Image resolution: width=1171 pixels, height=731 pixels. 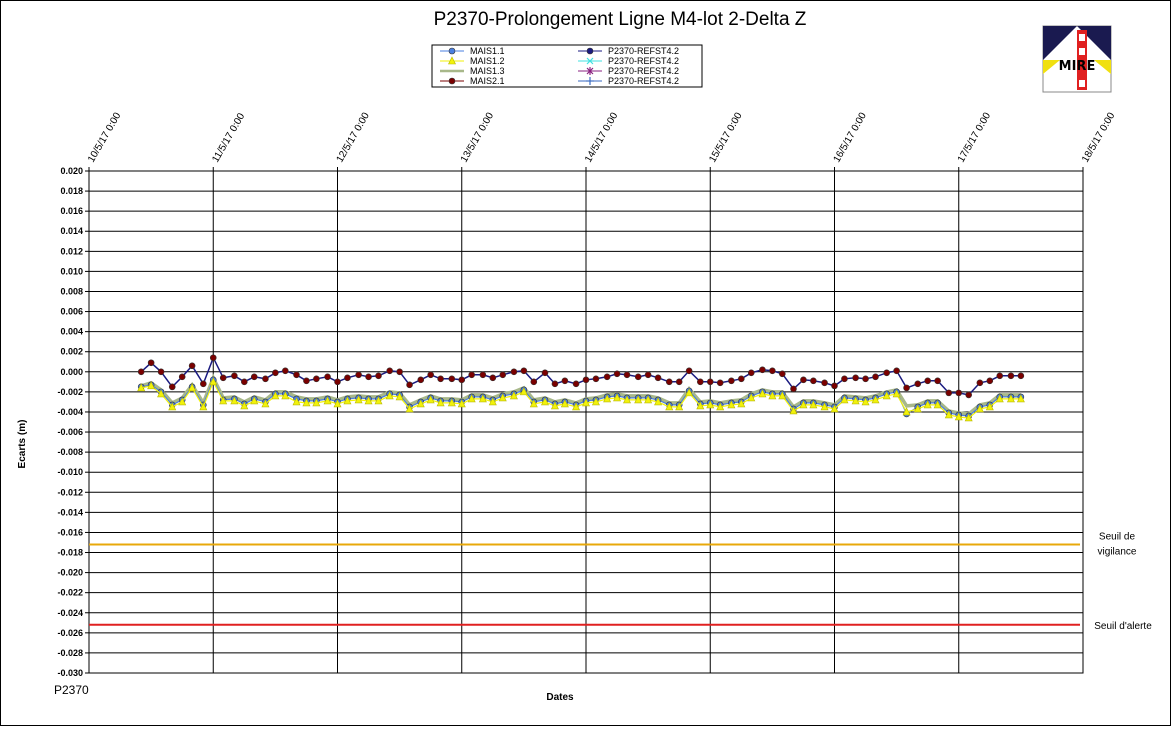 I want to click on legend-box, so click(x=567, y=66).